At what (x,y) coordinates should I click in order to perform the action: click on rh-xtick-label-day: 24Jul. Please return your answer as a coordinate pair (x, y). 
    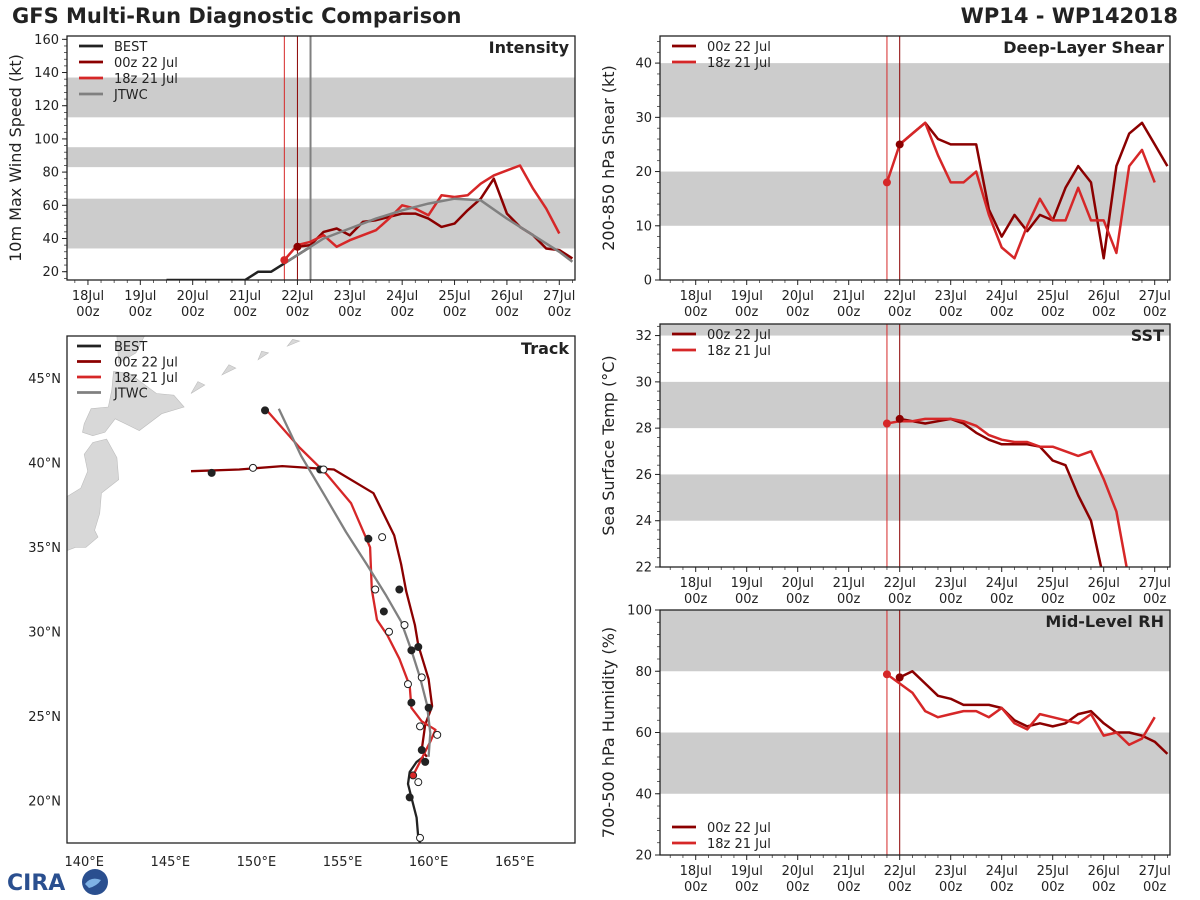
    Looking at the image, I should click on (1002, 871).